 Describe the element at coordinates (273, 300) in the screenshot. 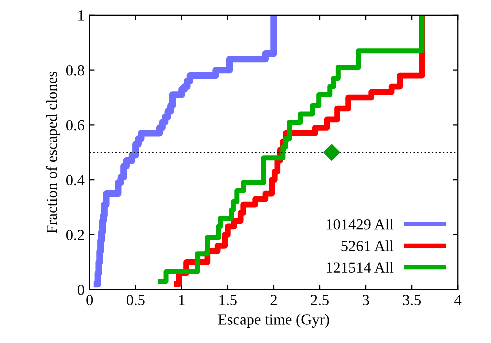

I see `x-tick-label: 2` at that location.